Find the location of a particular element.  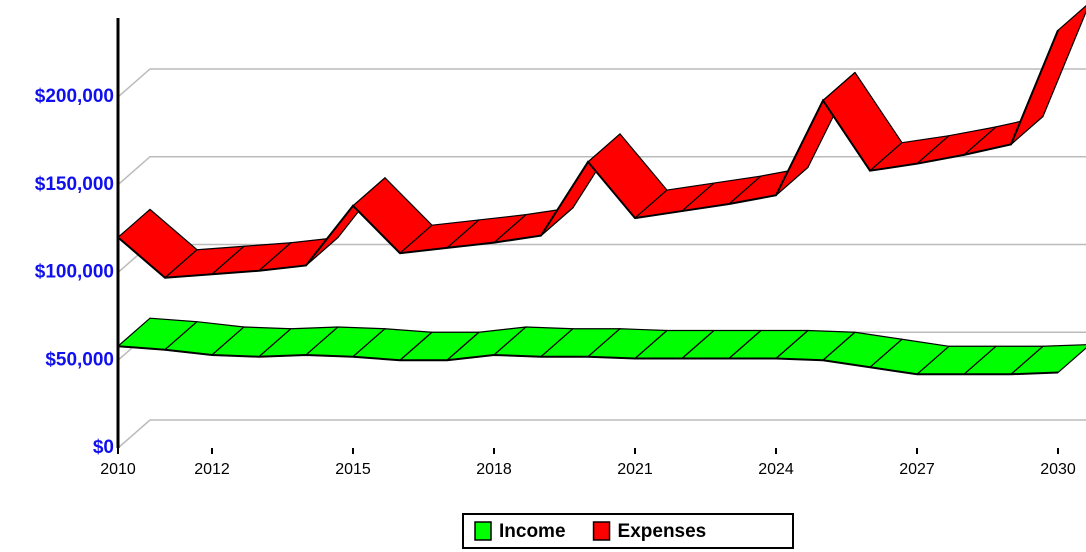

series-line is located at coordinates (588, 360).